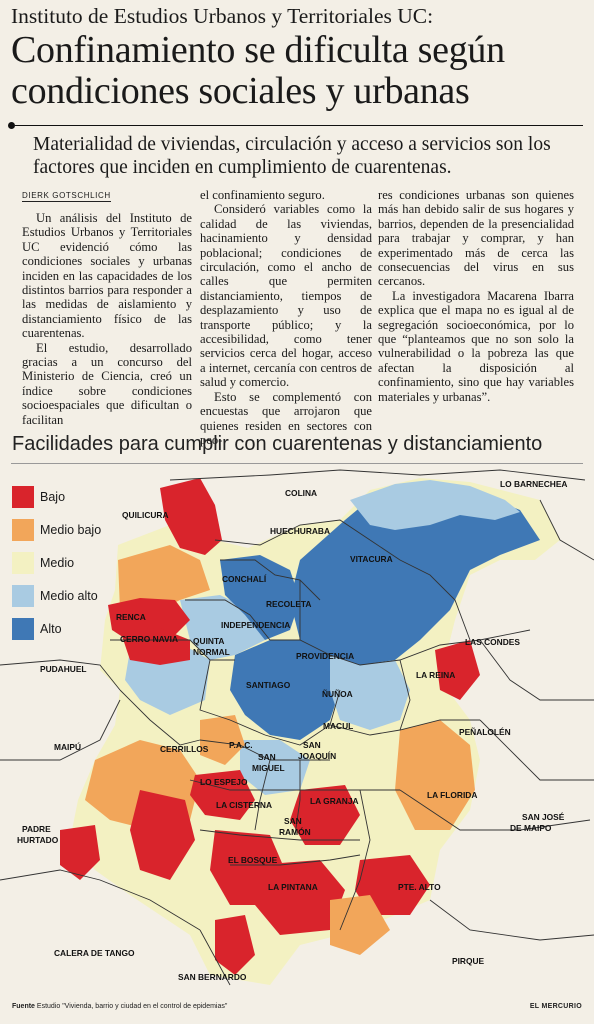 The height and width of the screenshot is (1024, 594). Describe the element at coordinates (244, 805) in the screenshot. I see `label-la-cisterna: LA CISTERNA` at that location.